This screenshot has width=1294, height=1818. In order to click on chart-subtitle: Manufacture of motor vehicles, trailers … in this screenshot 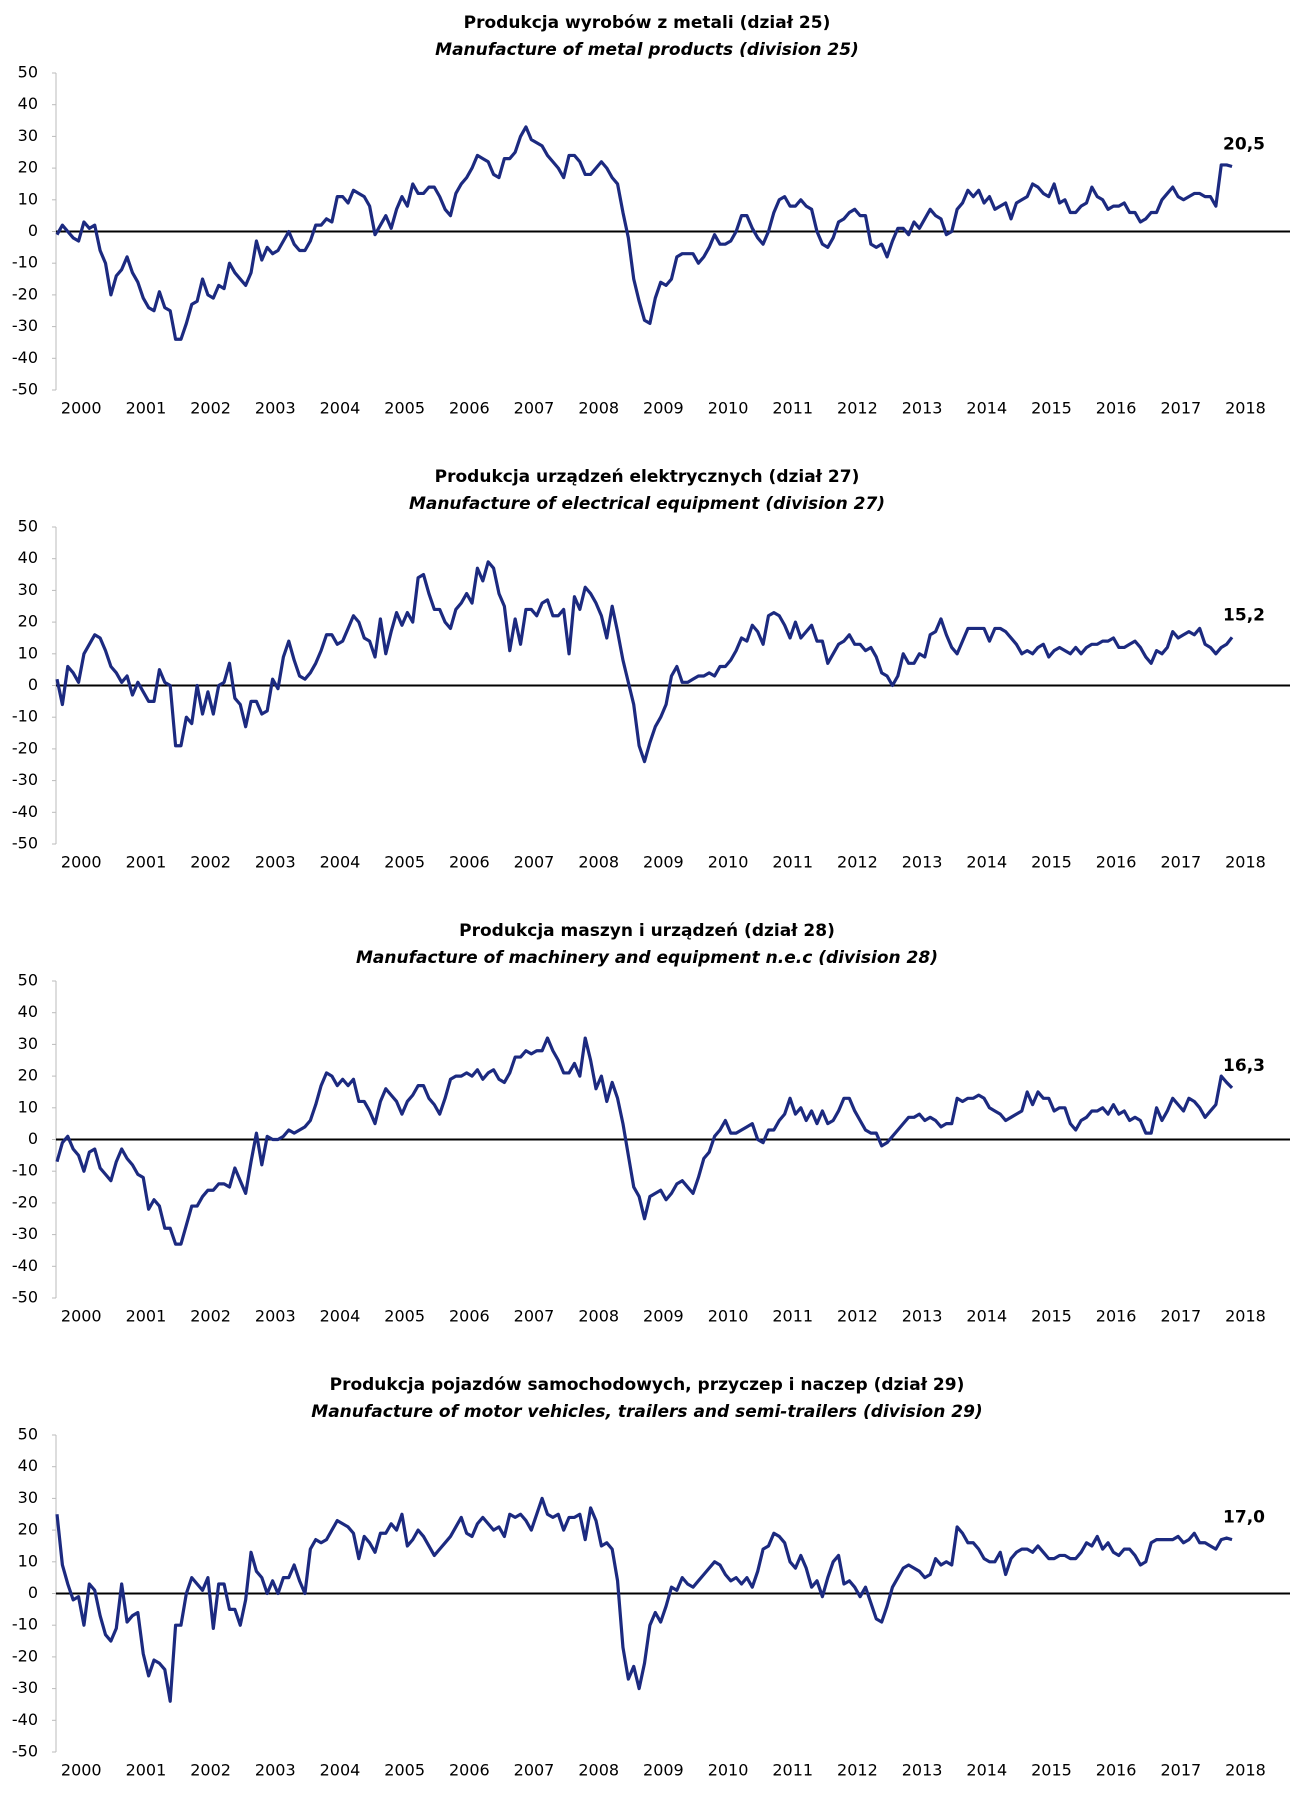, I will do `click(646, 1412)`.